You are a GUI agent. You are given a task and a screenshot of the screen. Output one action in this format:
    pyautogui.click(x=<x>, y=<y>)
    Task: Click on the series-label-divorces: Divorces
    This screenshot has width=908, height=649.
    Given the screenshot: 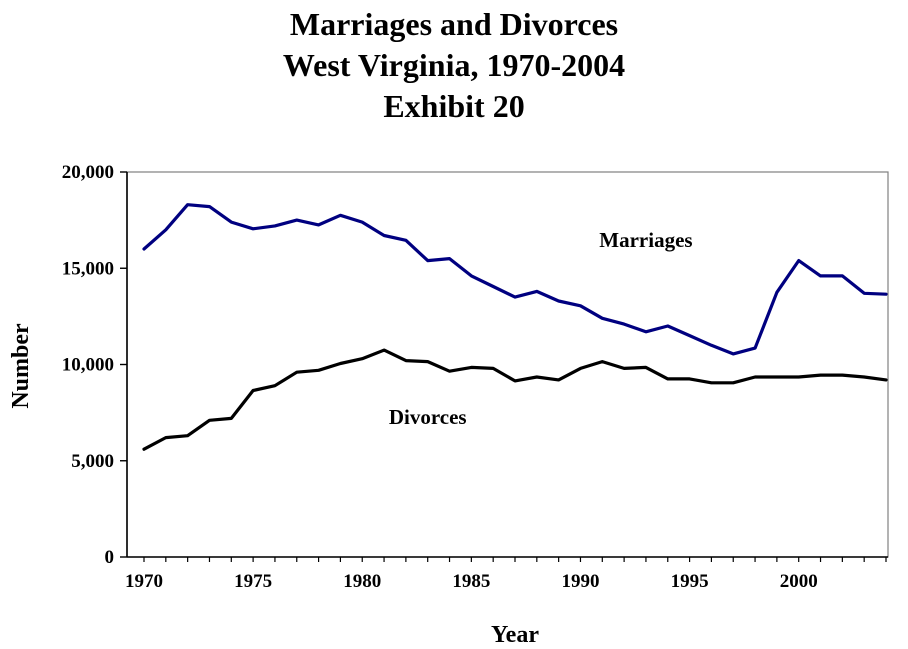 What is the action you would take?
    pyautogui.click(x=428, y=417)
    